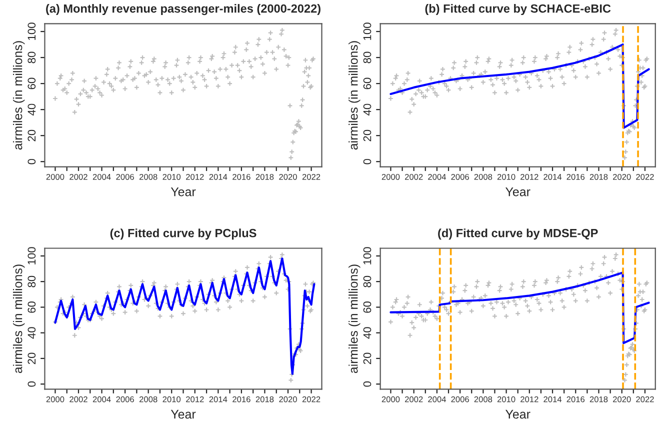 The width and height of the screenshot is (658, 431). Describe the element at coordinates (518, 234) in the screenshot. I see `chart-title: (d) Fitted curve by MDSE-QP` at that location.